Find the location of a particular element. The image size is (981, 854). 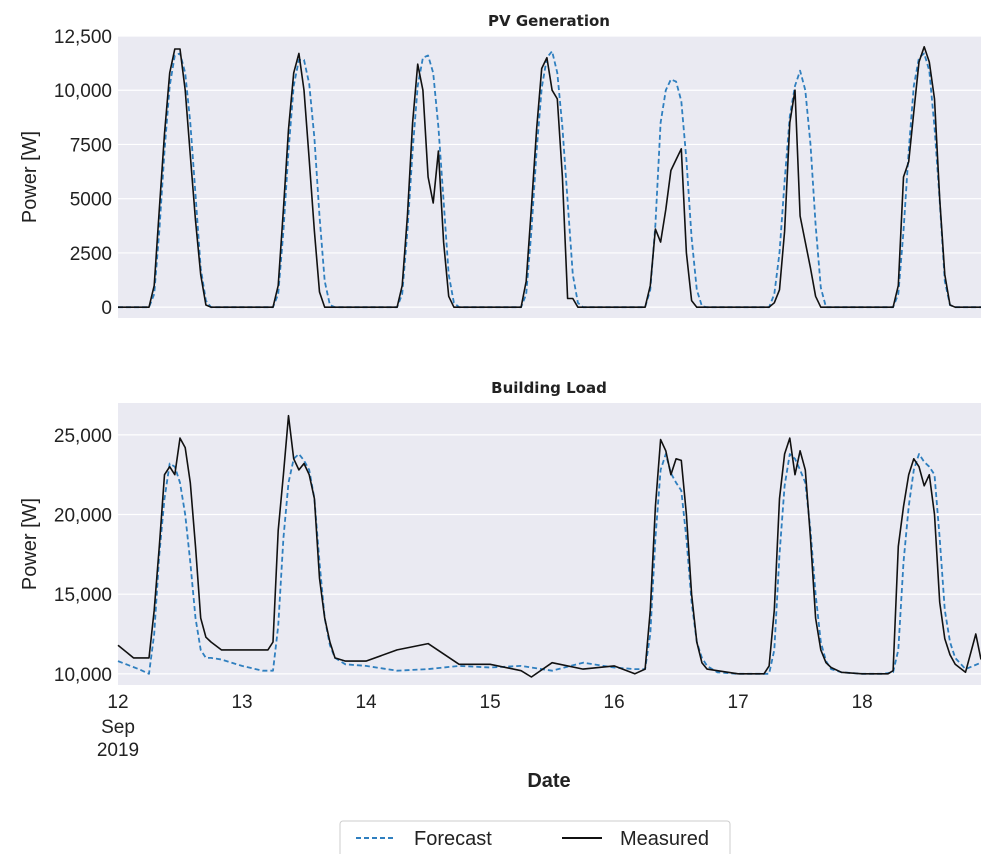

pv-y-tick-label: 10,000 is located at coordinates (83, 91).